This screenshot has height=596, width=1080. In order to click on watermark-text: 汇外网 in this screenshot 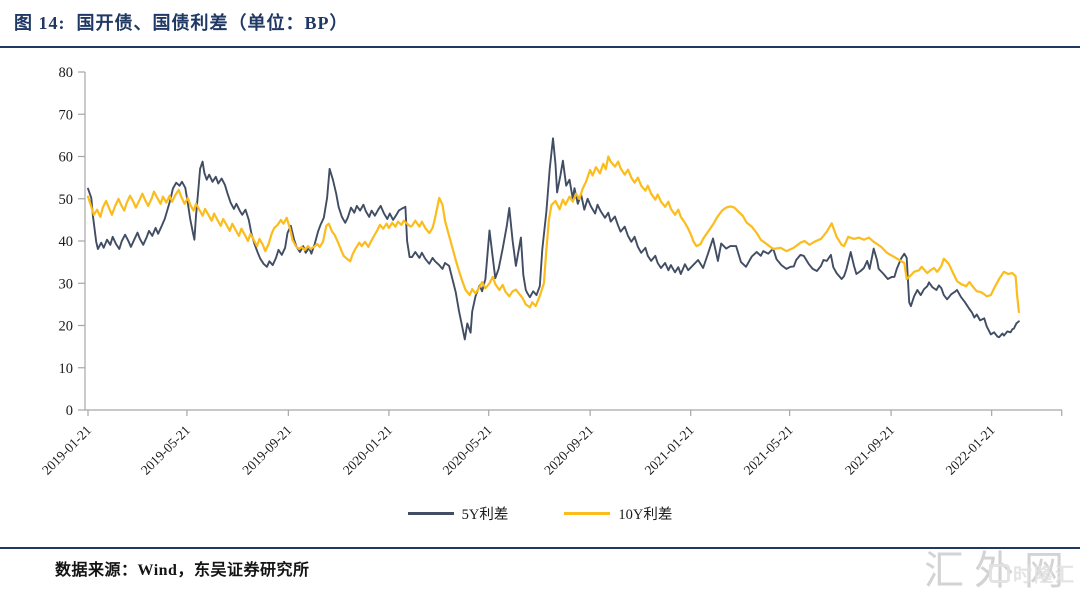, I will do `click(999, 570)`.